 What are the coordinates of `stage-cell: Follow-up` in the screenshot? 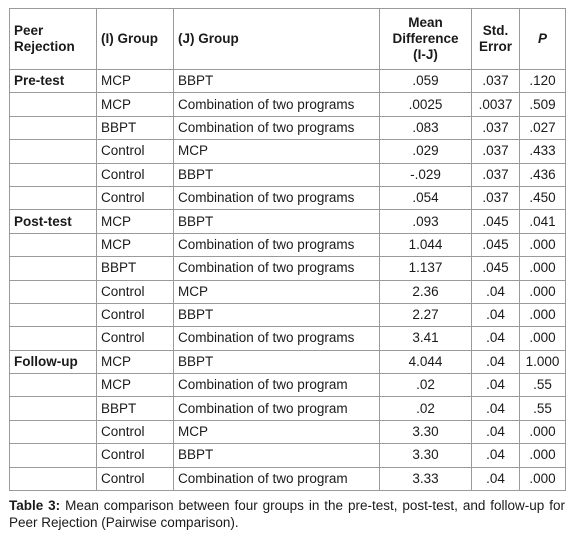 It's located at (53, 362).